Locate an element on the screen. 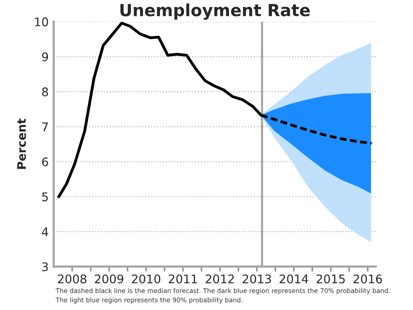 This screenshot has height=310, width=413. x-tick-label: 2015 is located at coordinates (330, 279).